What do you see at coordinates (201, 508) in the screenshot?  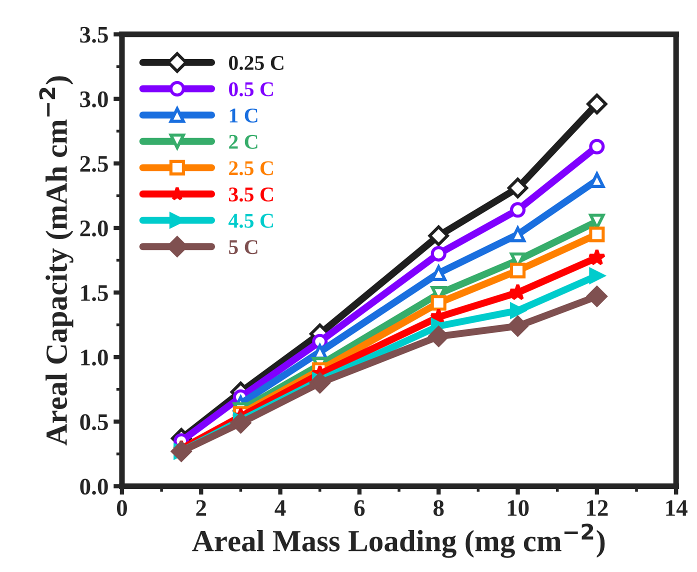 I see `x-tick-label: 2` at bounding box center [201, 508].